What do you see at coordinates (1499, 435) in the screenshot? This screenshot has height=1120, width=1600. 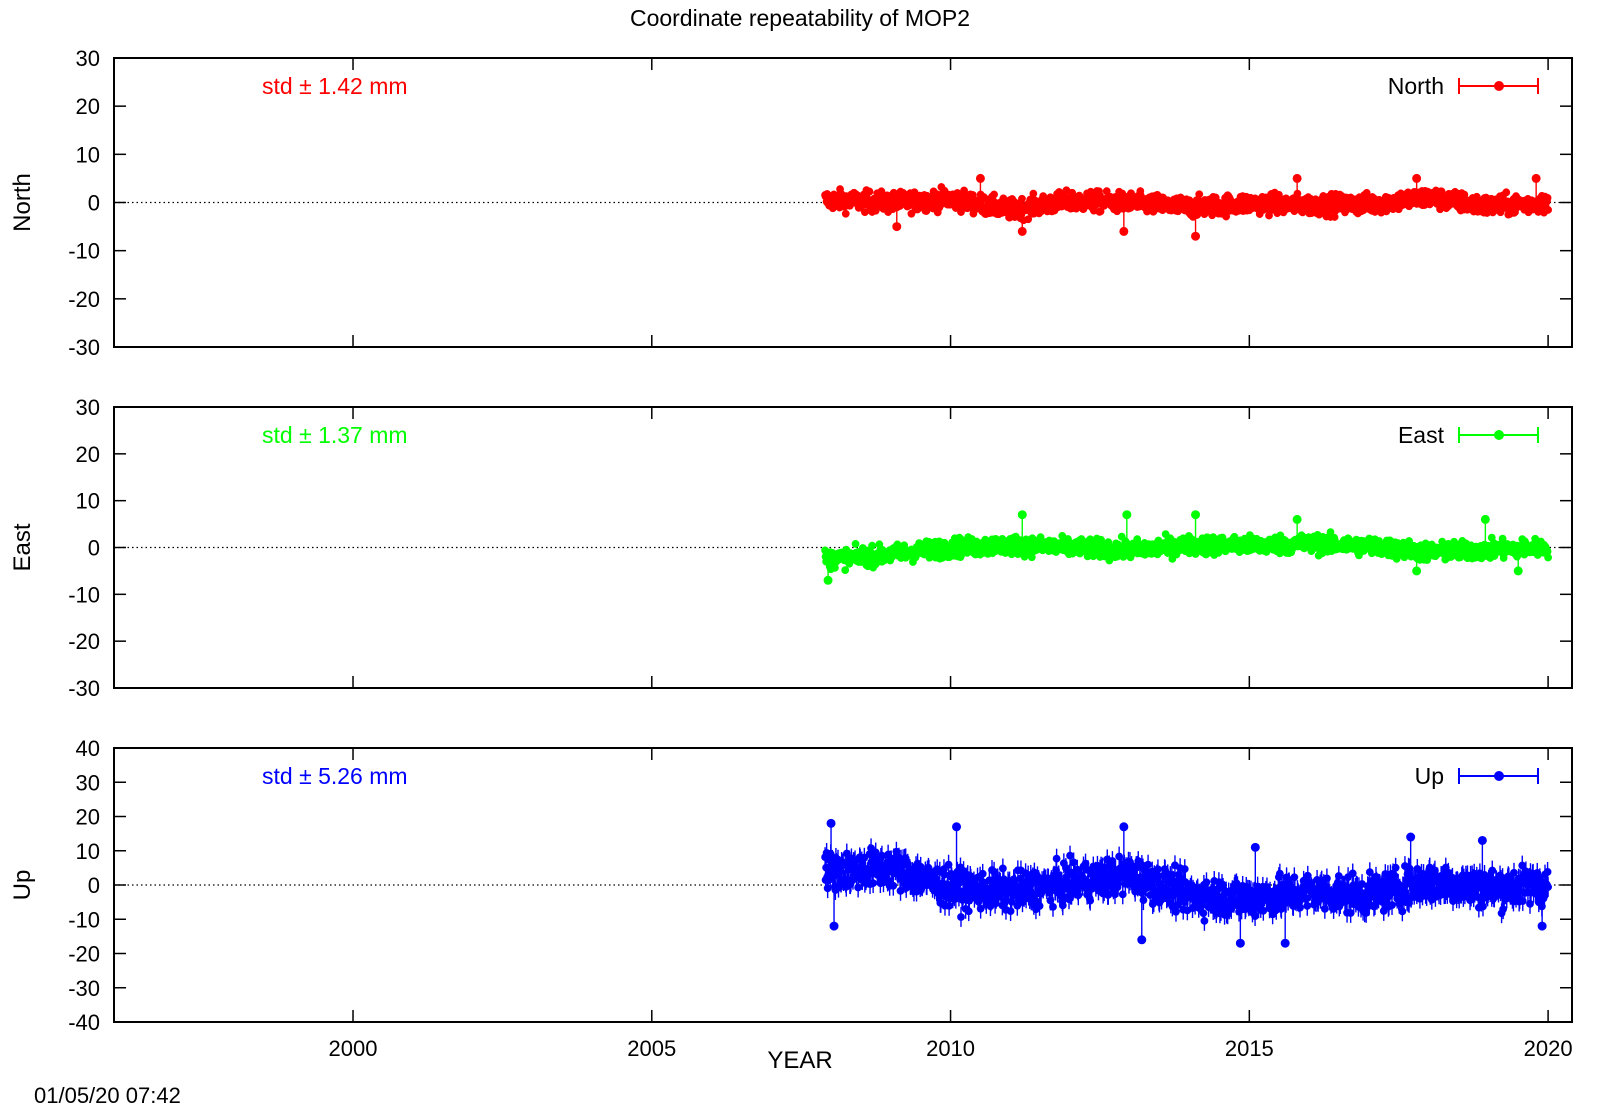 I see `legend-marker-east` at bounding box center [1499, 435].